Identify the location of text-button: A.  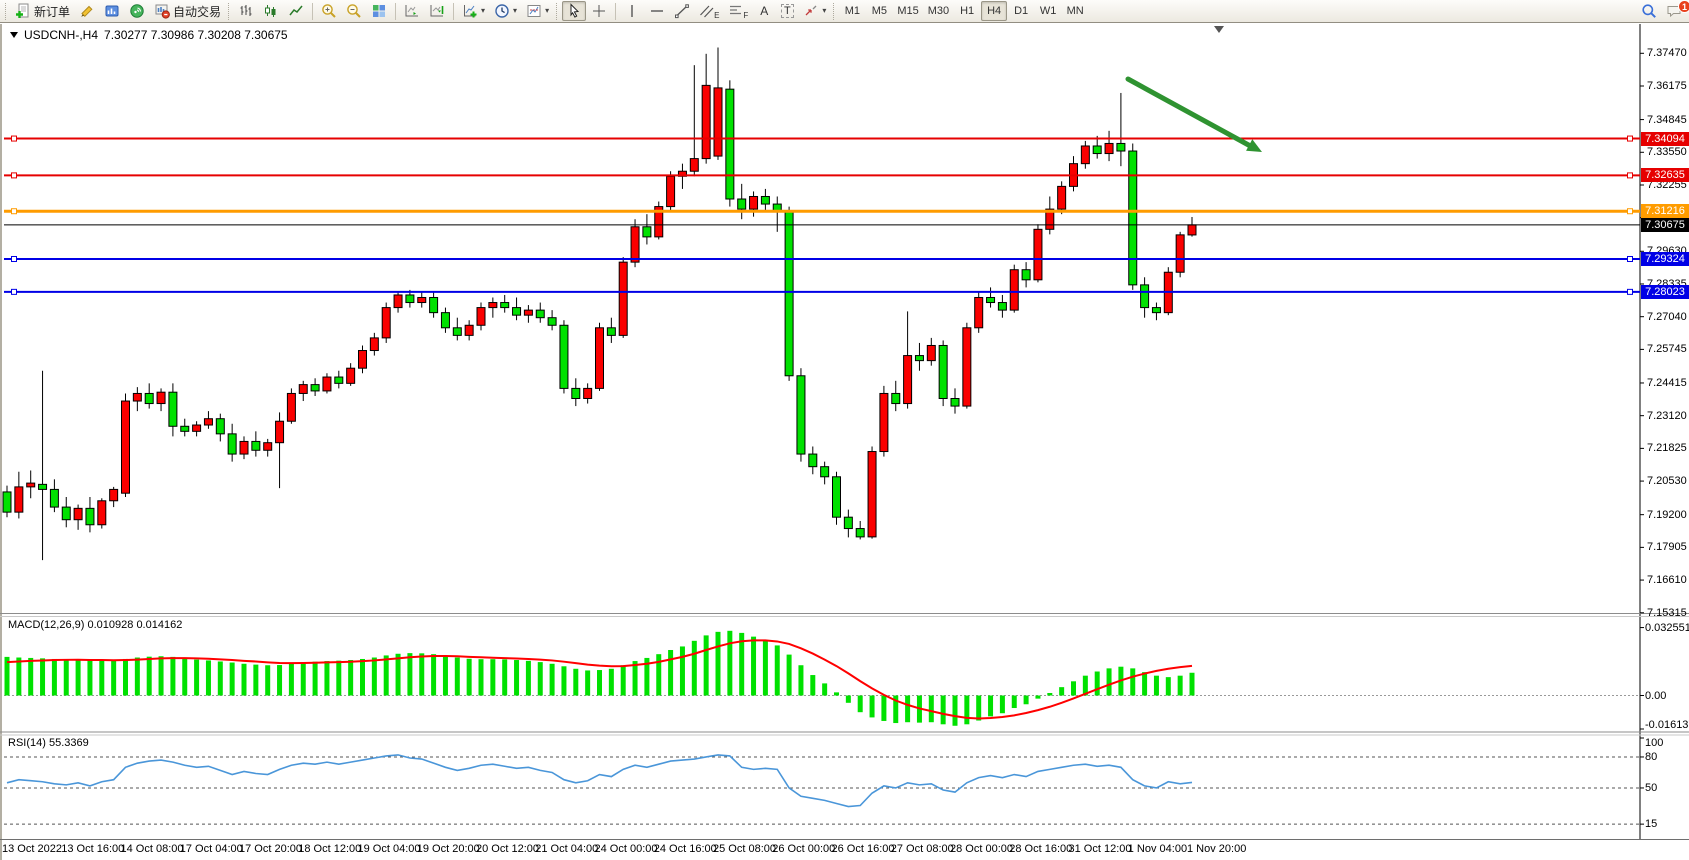
(764, 11).